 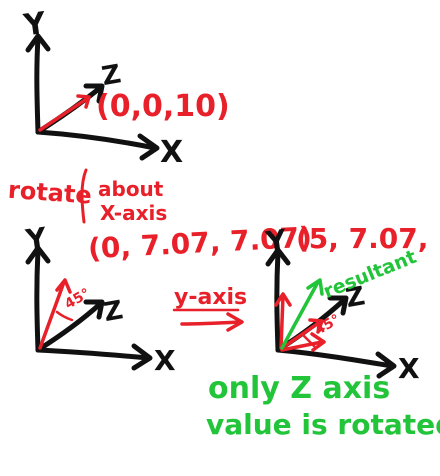 What do you see at coordinates (148, 147) in the screenshot?
I see `top-x-axis-arrowhead` at bounding box center [148, 147].